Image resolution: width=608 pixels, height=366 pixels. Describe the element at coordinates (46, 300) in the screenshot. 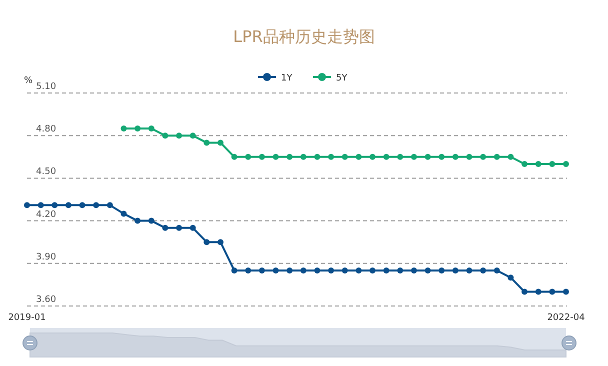

I see `y-tick-label: 3.60` at that location.